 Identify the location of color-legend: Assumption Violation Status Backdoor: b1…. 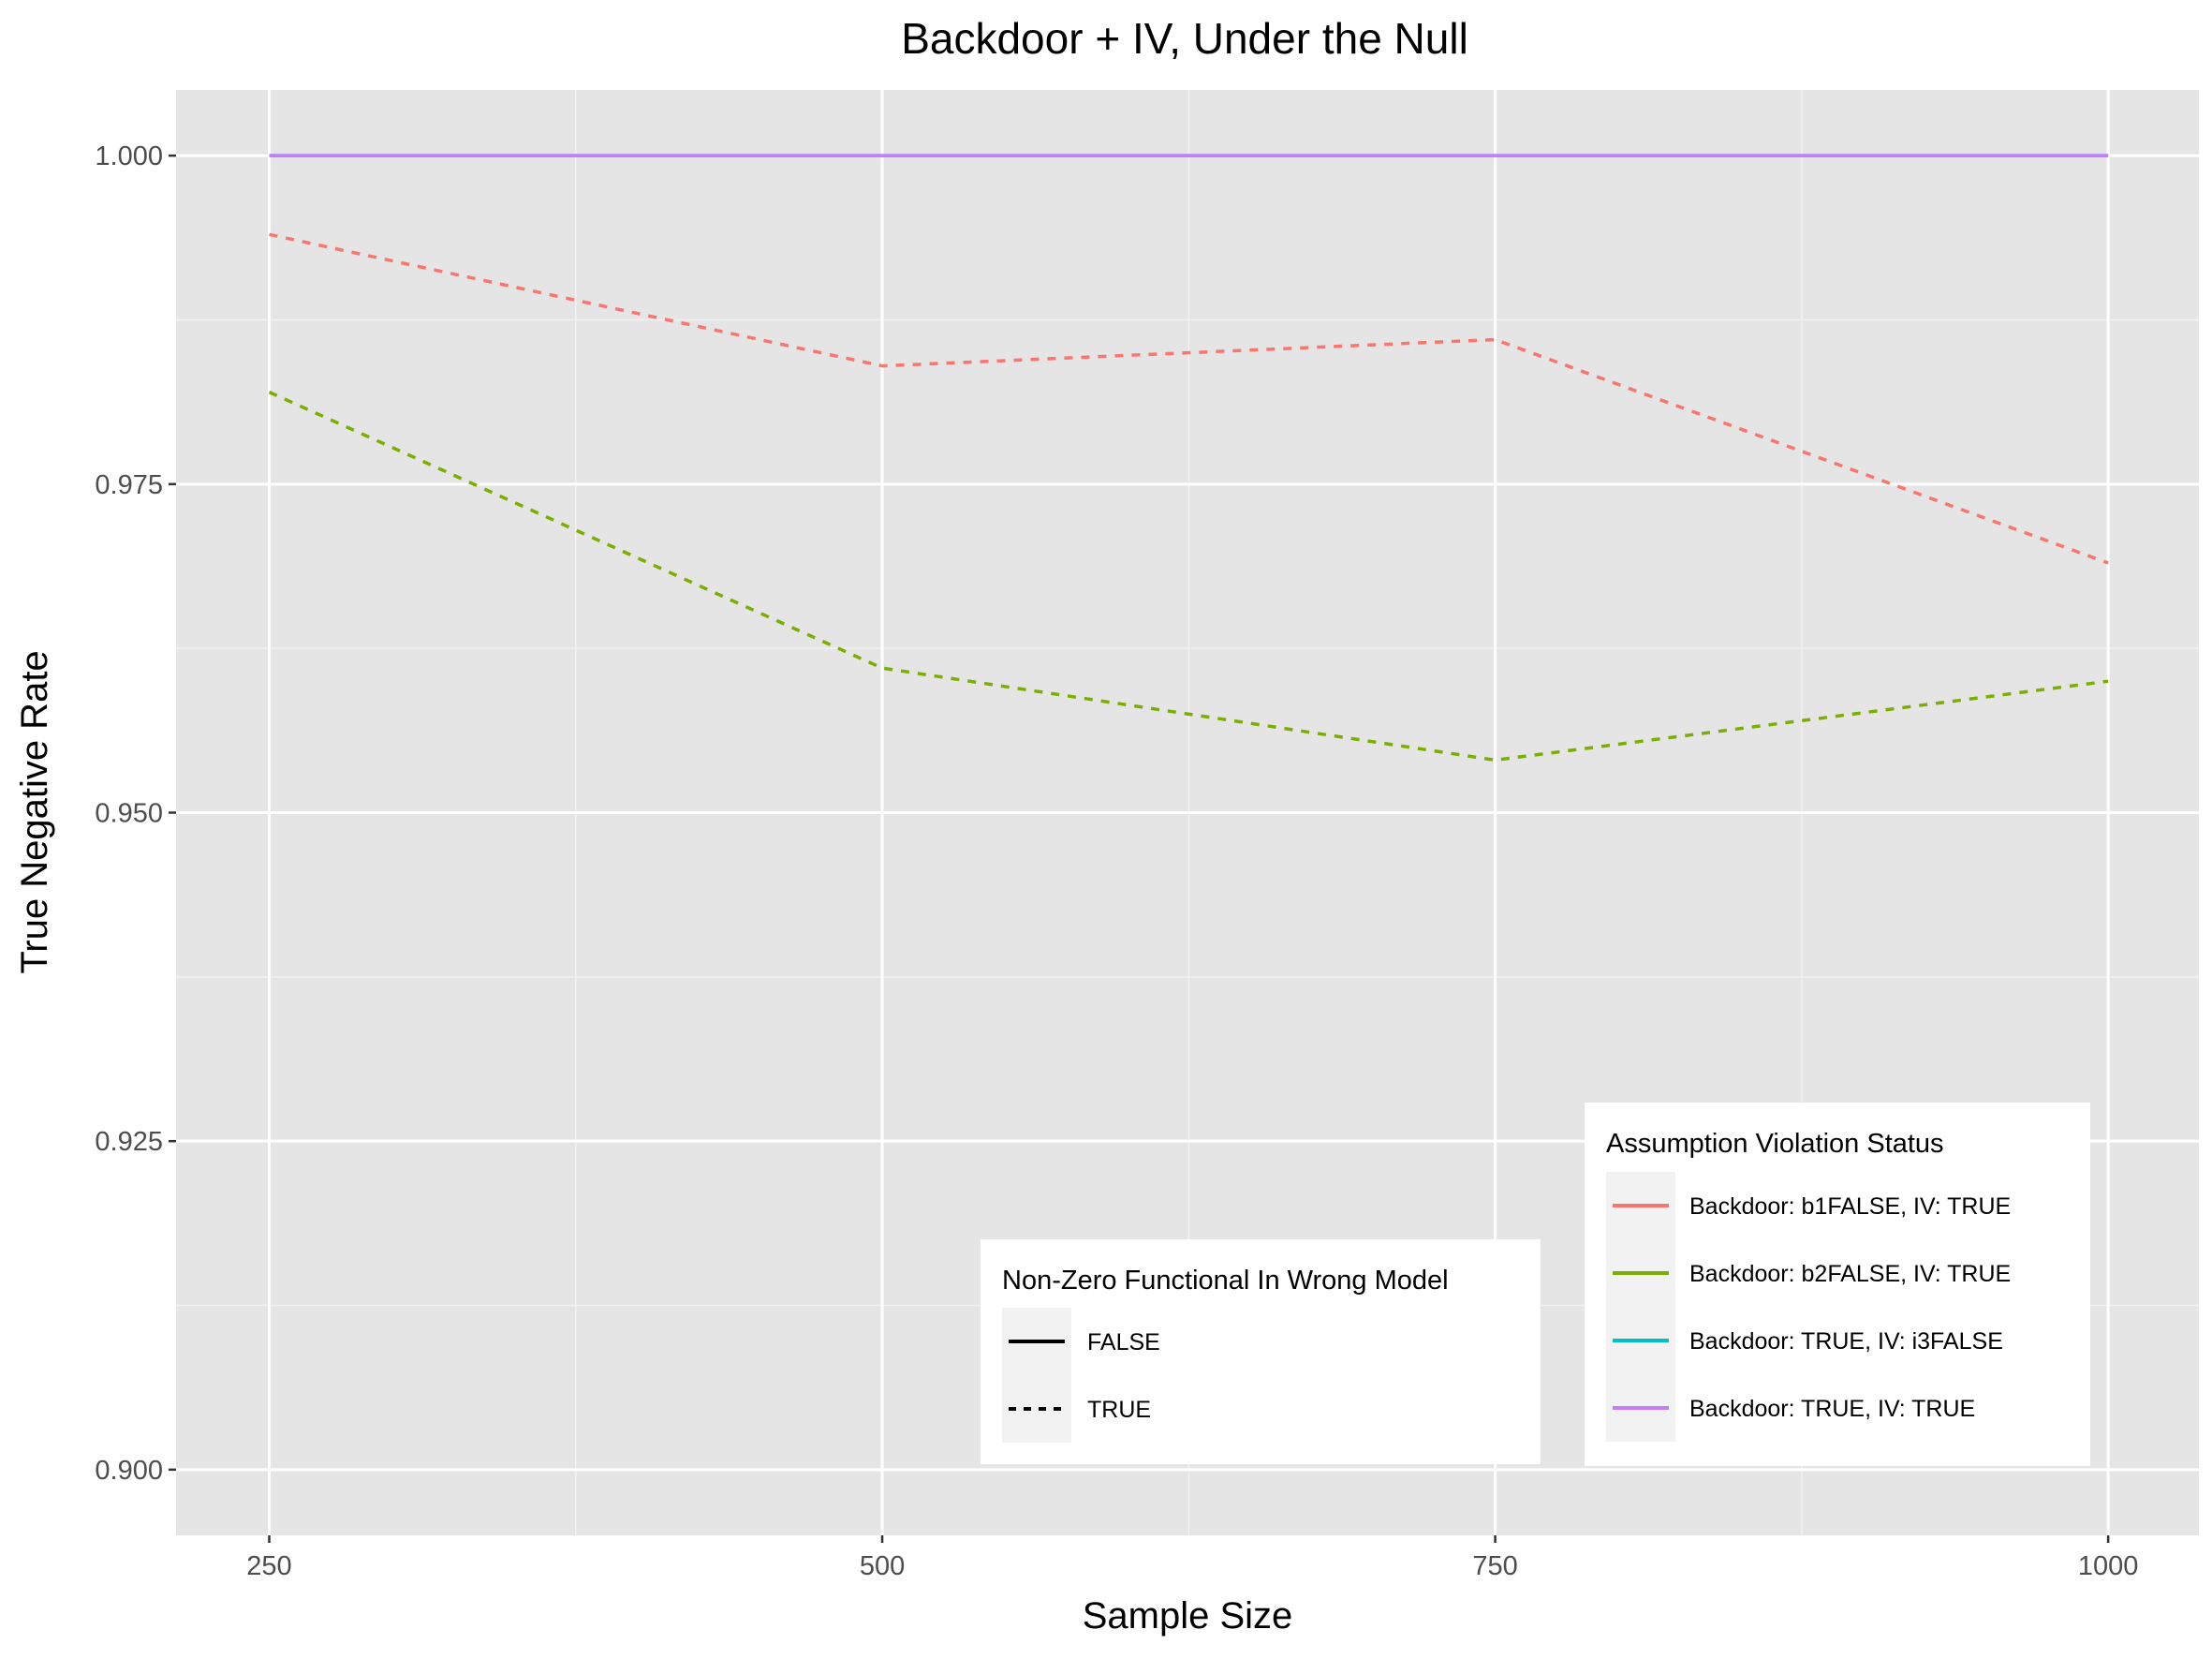
(1838, 1284).